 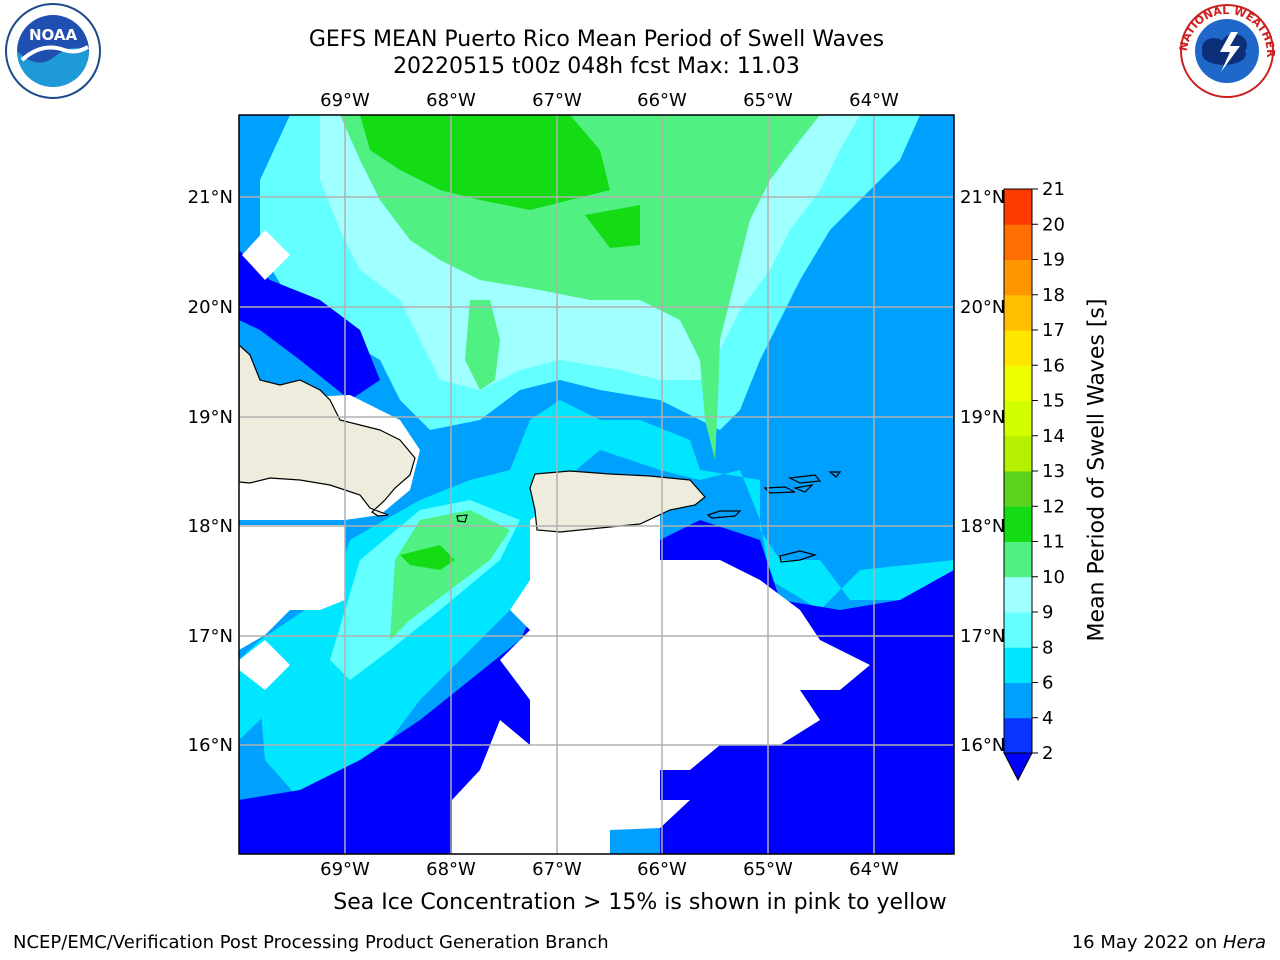 I want to click on chart-subtitle: 20220515 t00z 048h fcst Max: 11.03, so click(x=596, y=66).